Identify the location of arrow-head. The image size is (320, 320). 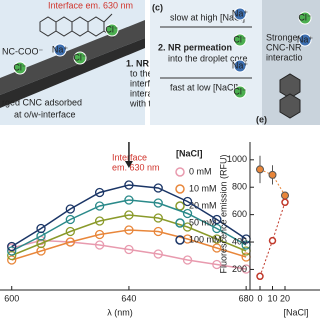
(128, 164).